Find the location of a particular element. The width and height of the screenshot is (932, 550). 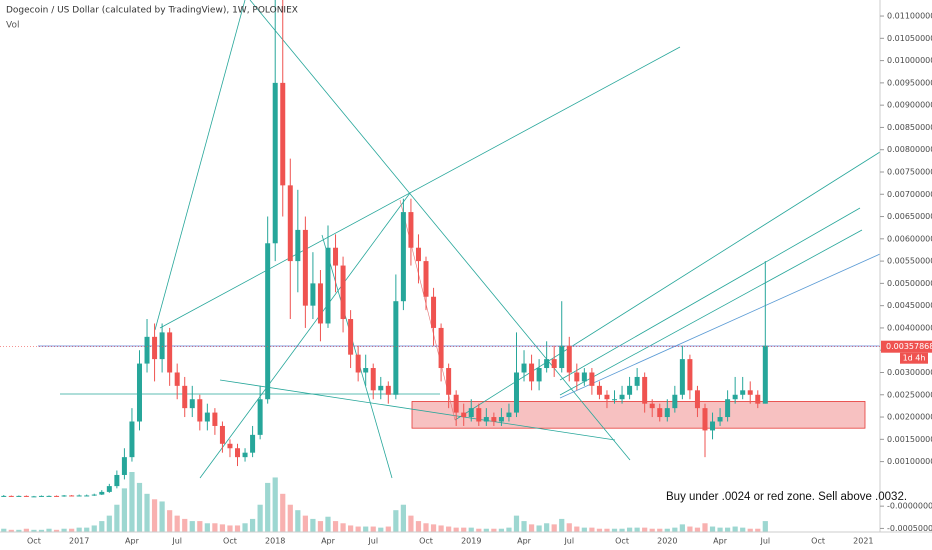

volume-label: Vol is located at coordinates (12, 26).